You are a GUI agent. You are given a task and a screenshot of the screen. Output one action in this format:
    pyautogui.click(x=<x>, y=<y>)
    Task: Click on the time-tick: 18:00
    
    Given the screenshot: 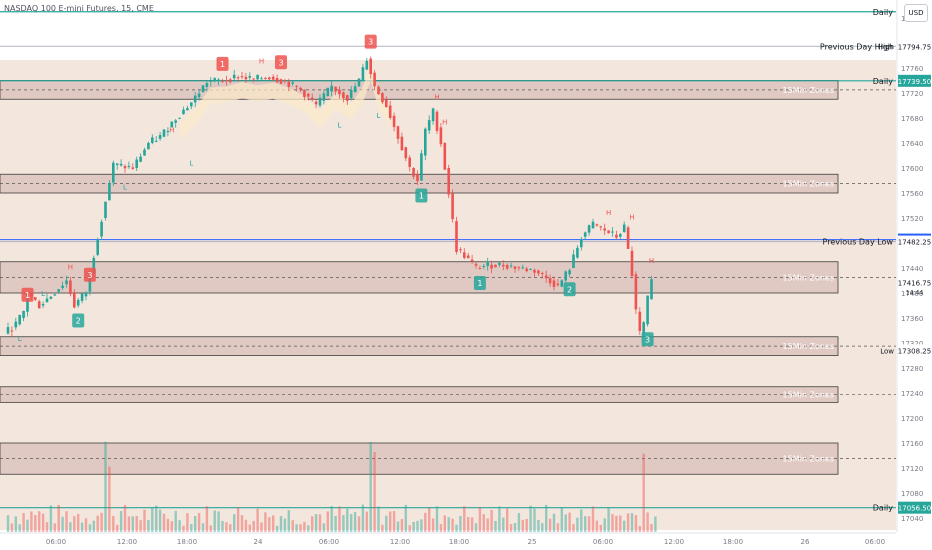 What is the action you would take?
    pyautogui.click(x=187, y=542)
    